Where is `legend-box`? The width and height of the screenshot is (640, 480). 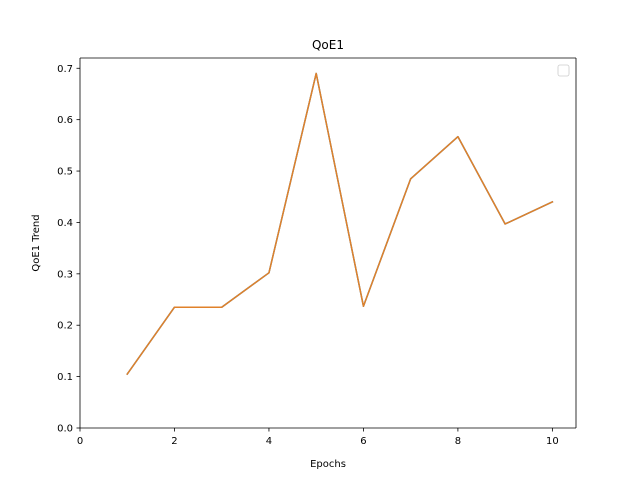
legend-box is located at coordinates (563, 70).